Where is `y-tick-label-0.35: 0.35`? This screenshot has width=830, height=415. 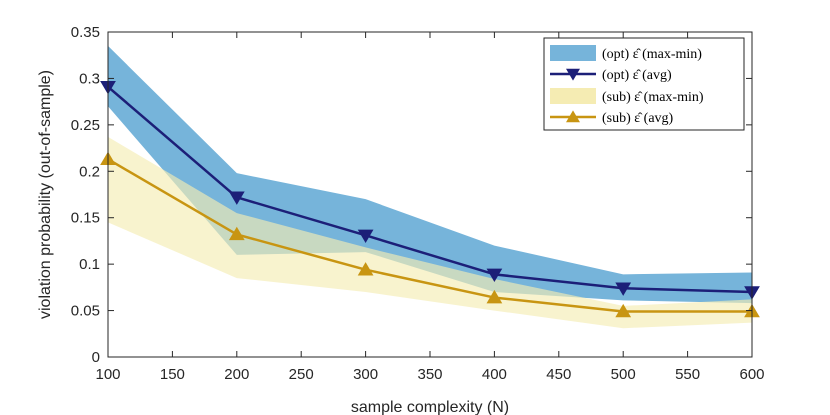
y-tick-label-0.35: 0.35 is located at coordinates (85, 32).